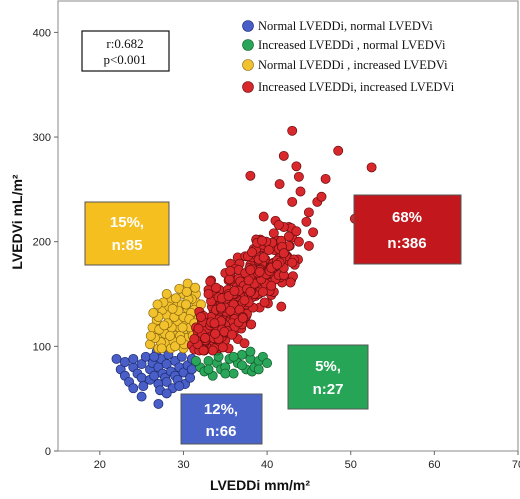 The width and height of the screenshot is (520, 499). What do you see at coordinates (434, 465) in the screenshot?
I see `x-tick-label: 60` at bounding box center [434, 465].